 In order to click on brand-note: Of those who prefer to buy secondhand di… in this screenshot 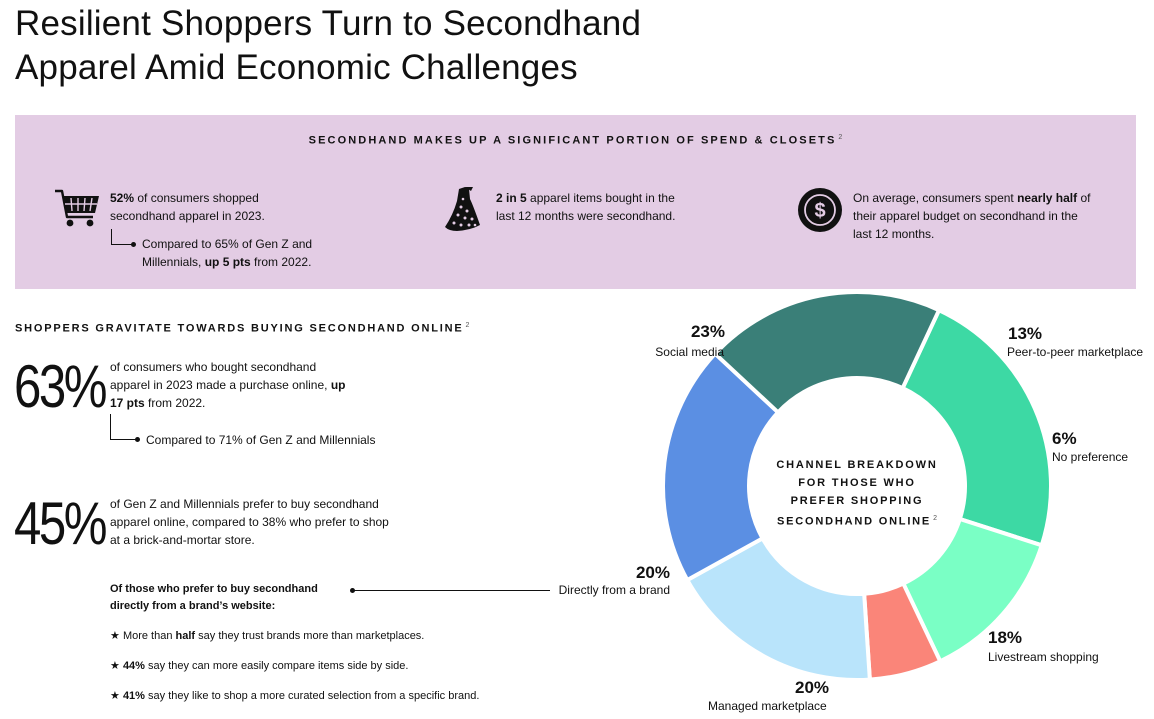, I will do `click(214, 597)`.